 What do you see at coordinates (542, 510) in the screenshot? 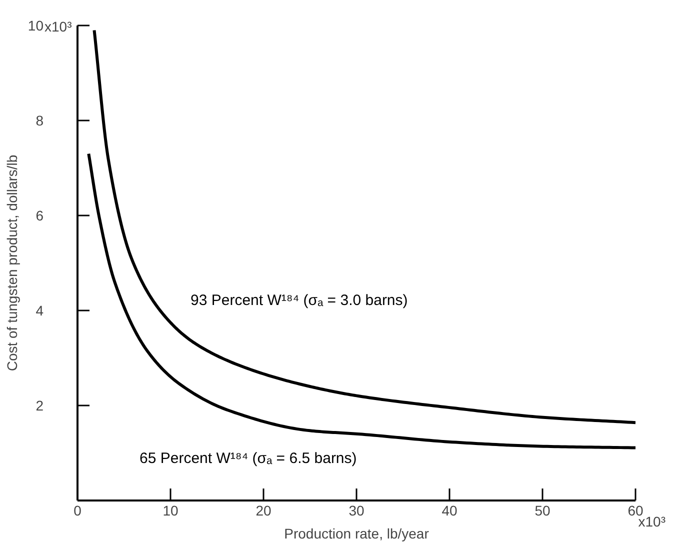
I see `x-tick-label: 50` at bounding box center [542, 510].